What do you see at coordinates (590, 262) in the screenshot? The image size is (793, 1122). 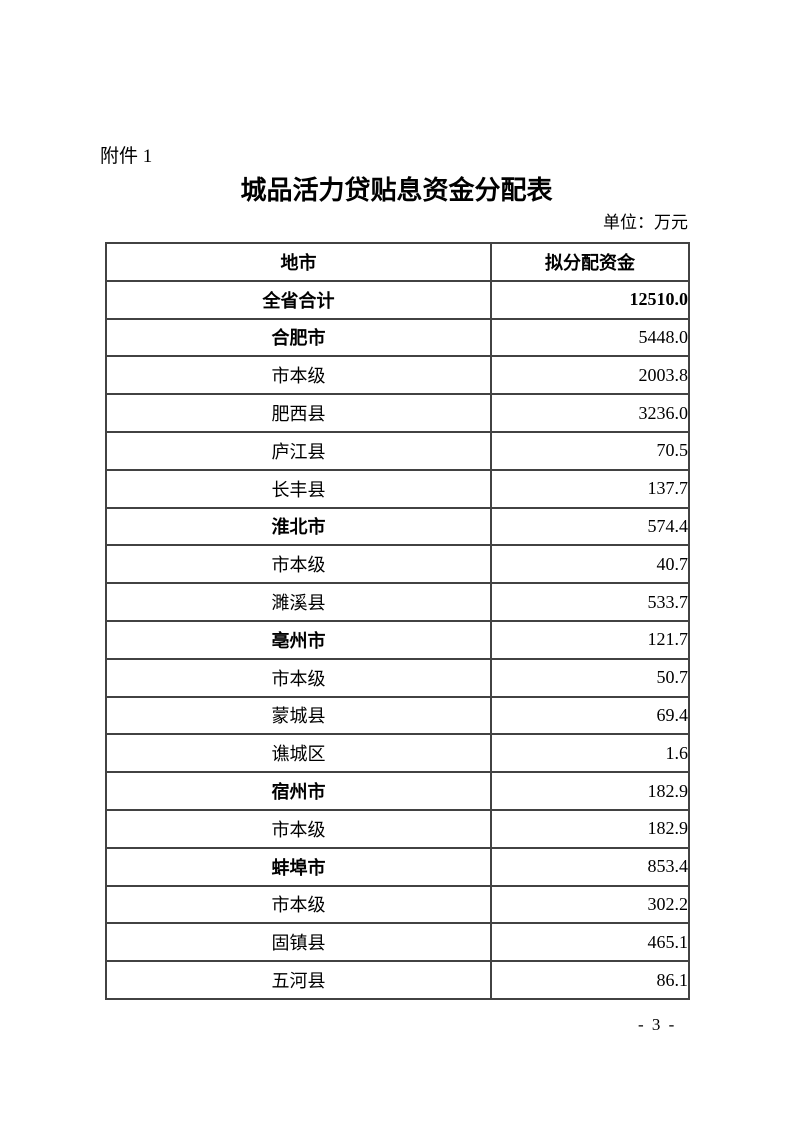 I see `column-header-amount: 拟分配资金` at bounding box center [590, 262].